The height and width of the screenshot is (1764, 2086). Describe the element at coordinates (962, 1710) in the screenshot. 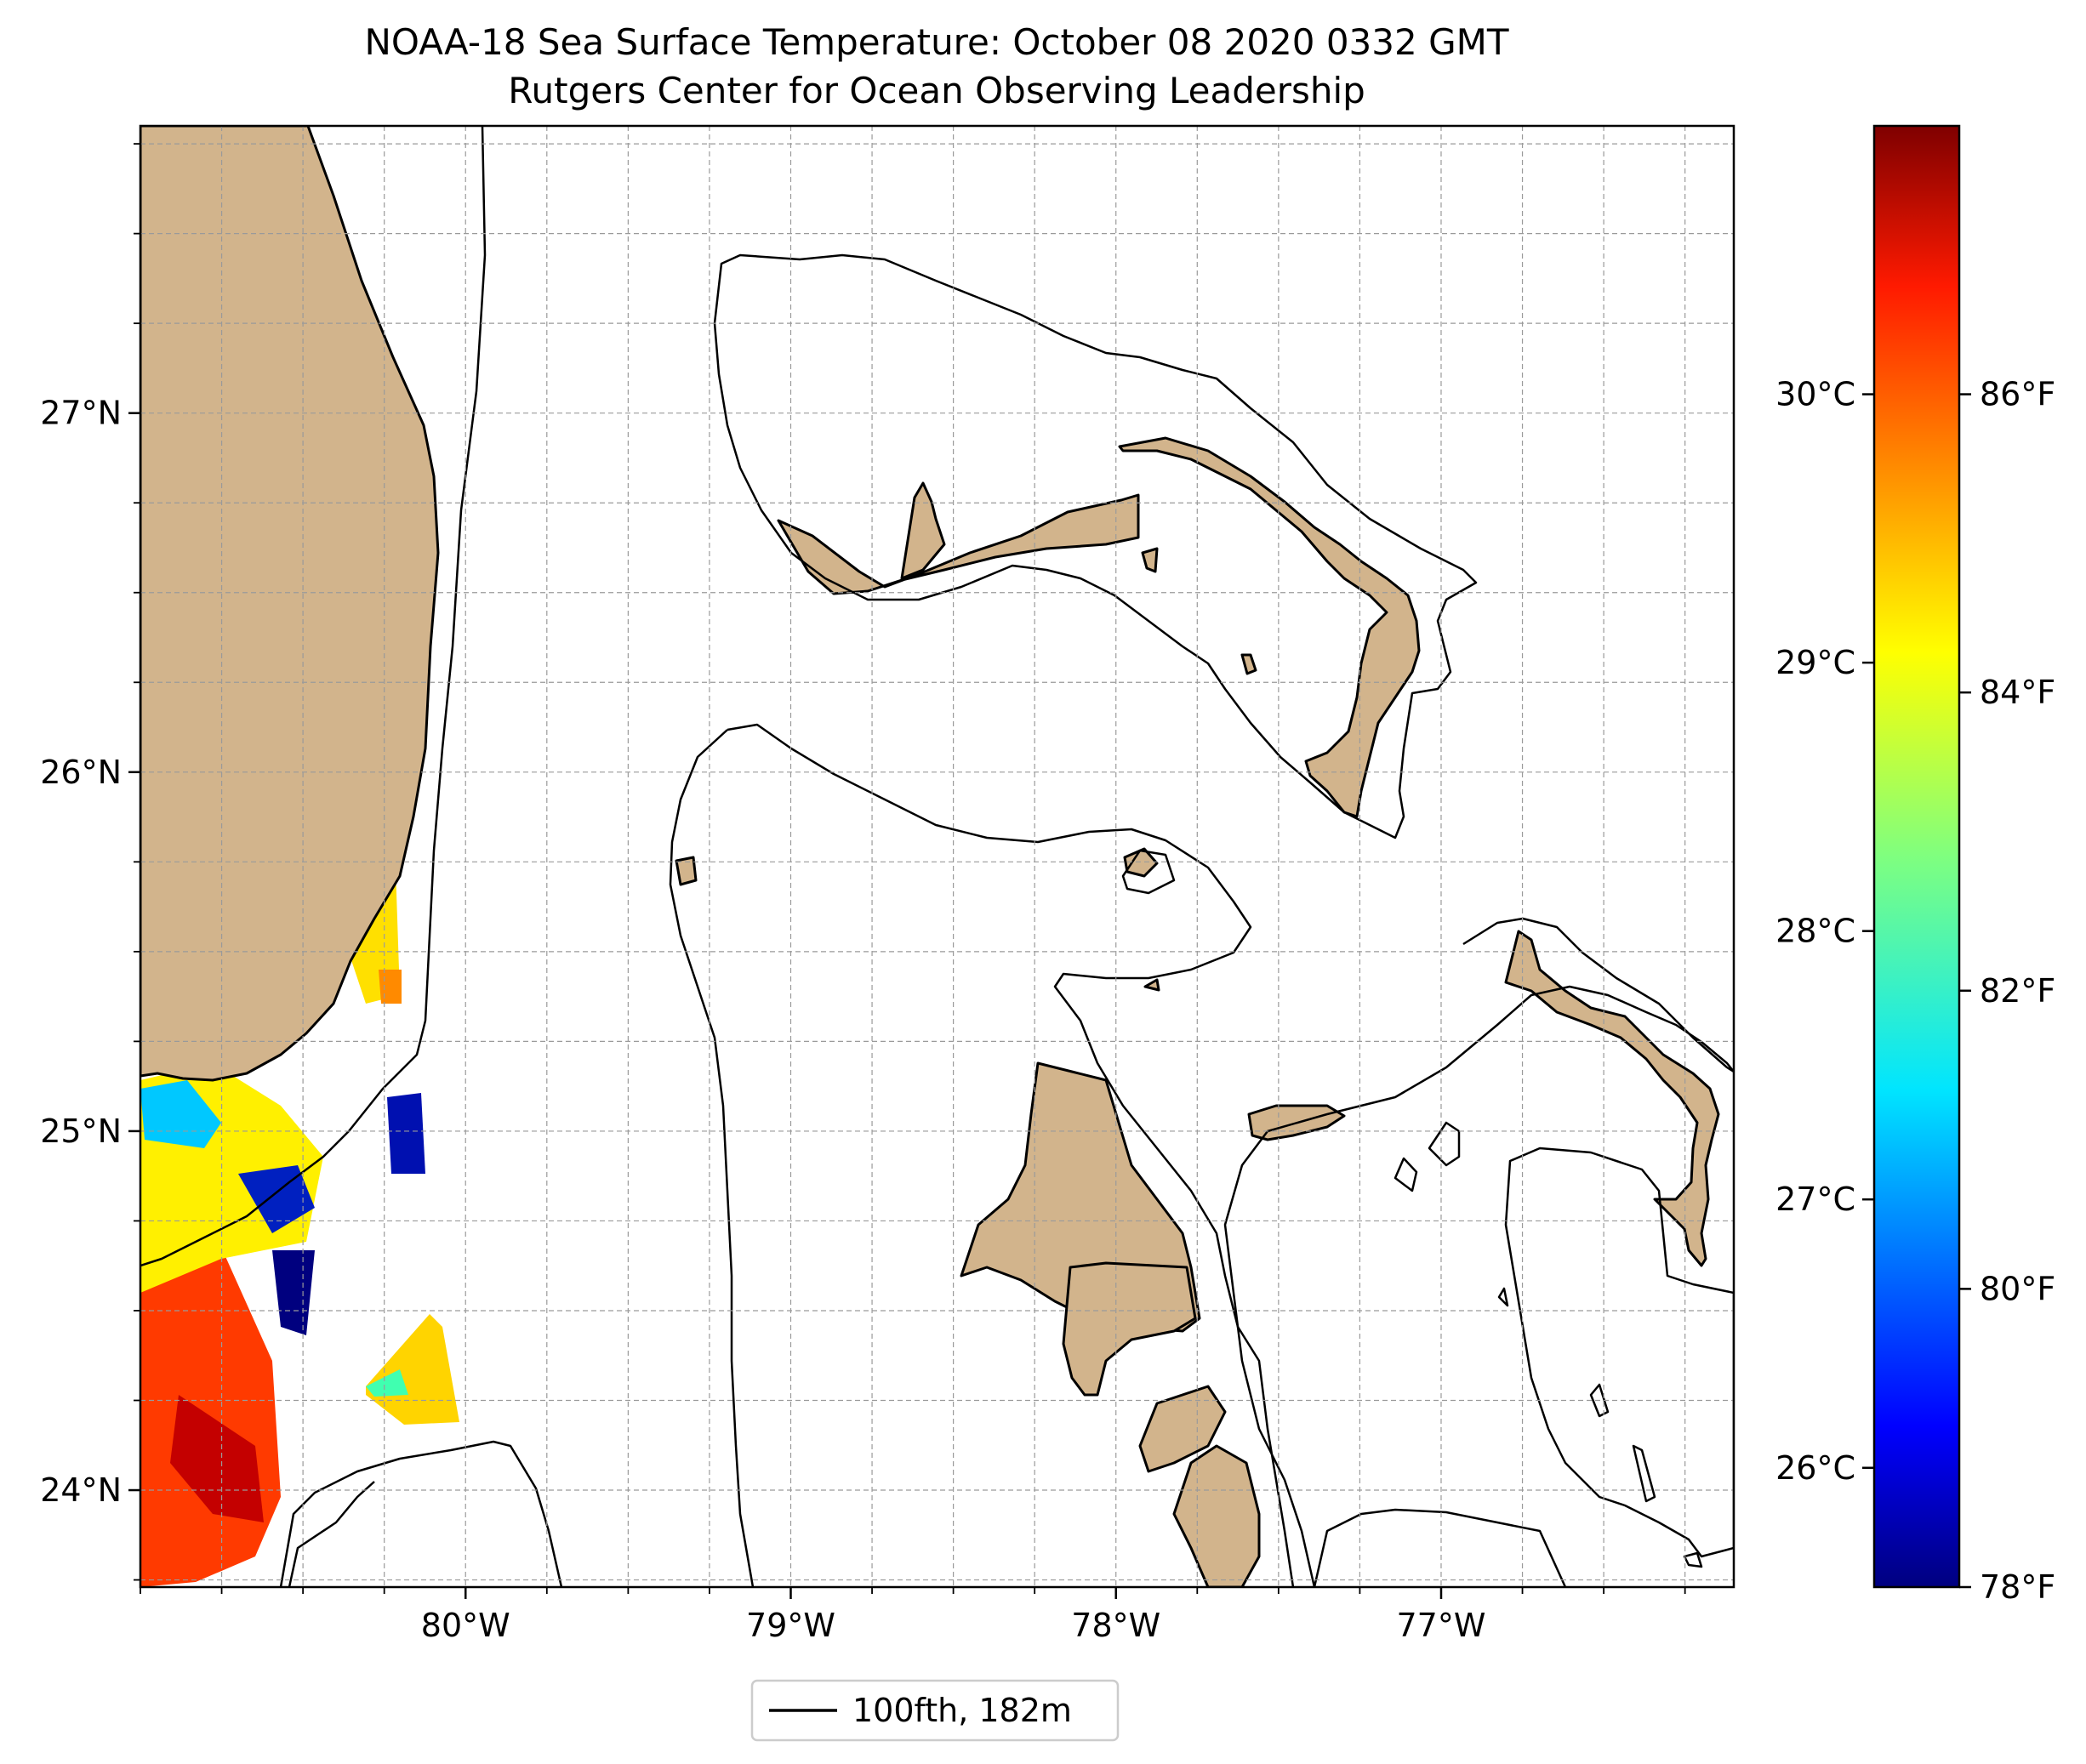

I see `legend-label: 100fth, 182m` at that location.